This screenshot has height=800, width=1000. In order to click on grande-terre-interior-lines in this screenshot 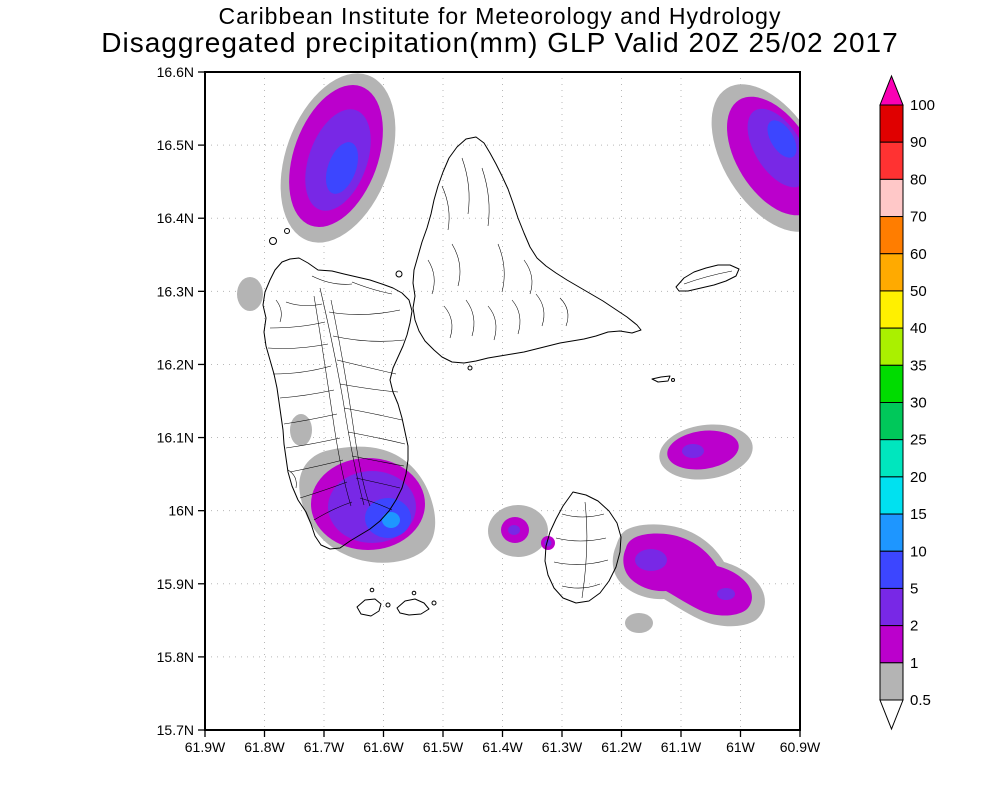, I will do `click(498, 249)`.